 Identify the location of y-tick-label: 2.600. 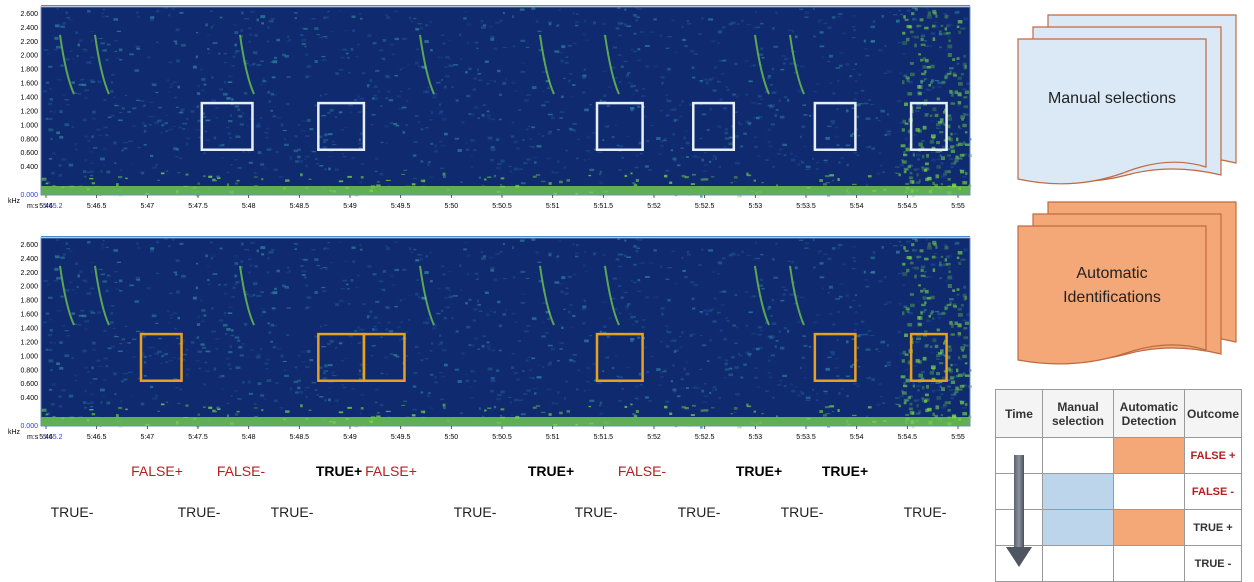
(29, 14).